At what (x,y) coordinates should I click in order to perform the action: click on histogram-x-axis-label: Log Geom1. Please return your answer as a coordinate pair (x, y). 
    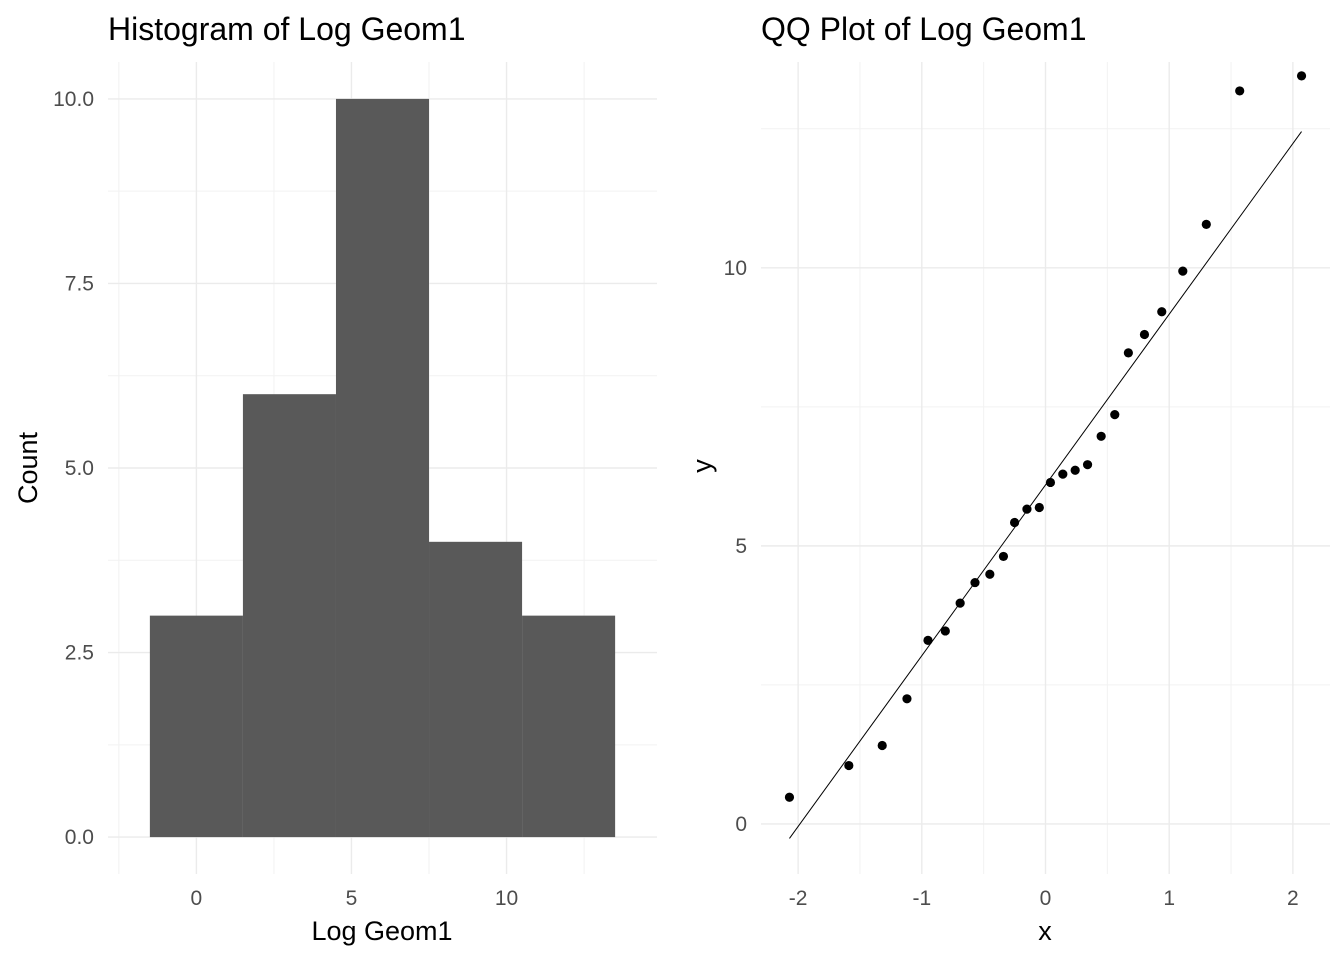
    Looking at the image, I should click on (381, 931).